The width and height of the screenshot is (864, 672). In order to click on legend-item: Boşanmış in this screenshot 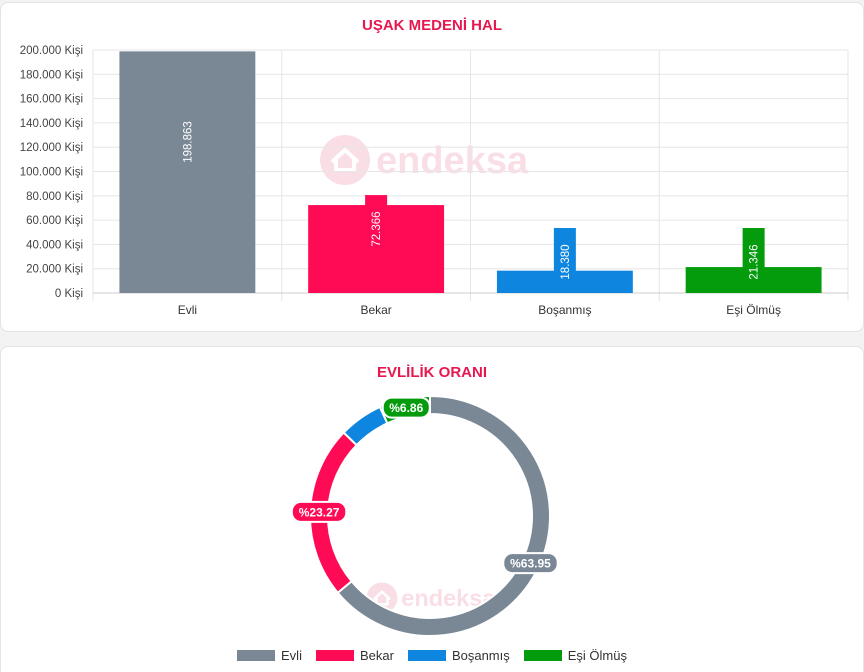, I will do `click(458, 655)`.